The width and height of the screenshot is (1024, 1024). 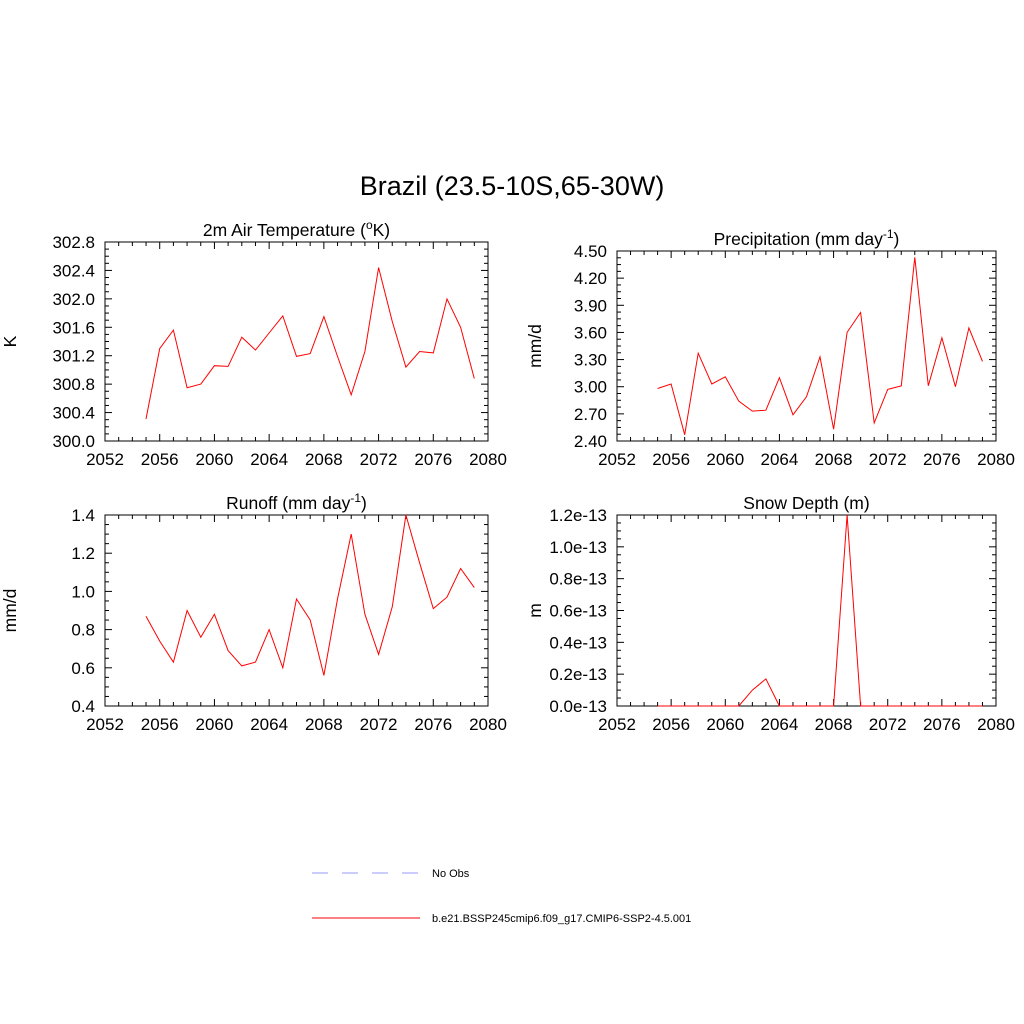 I want to click on y-tick-label: 0.4, so click(x=83, y=706).